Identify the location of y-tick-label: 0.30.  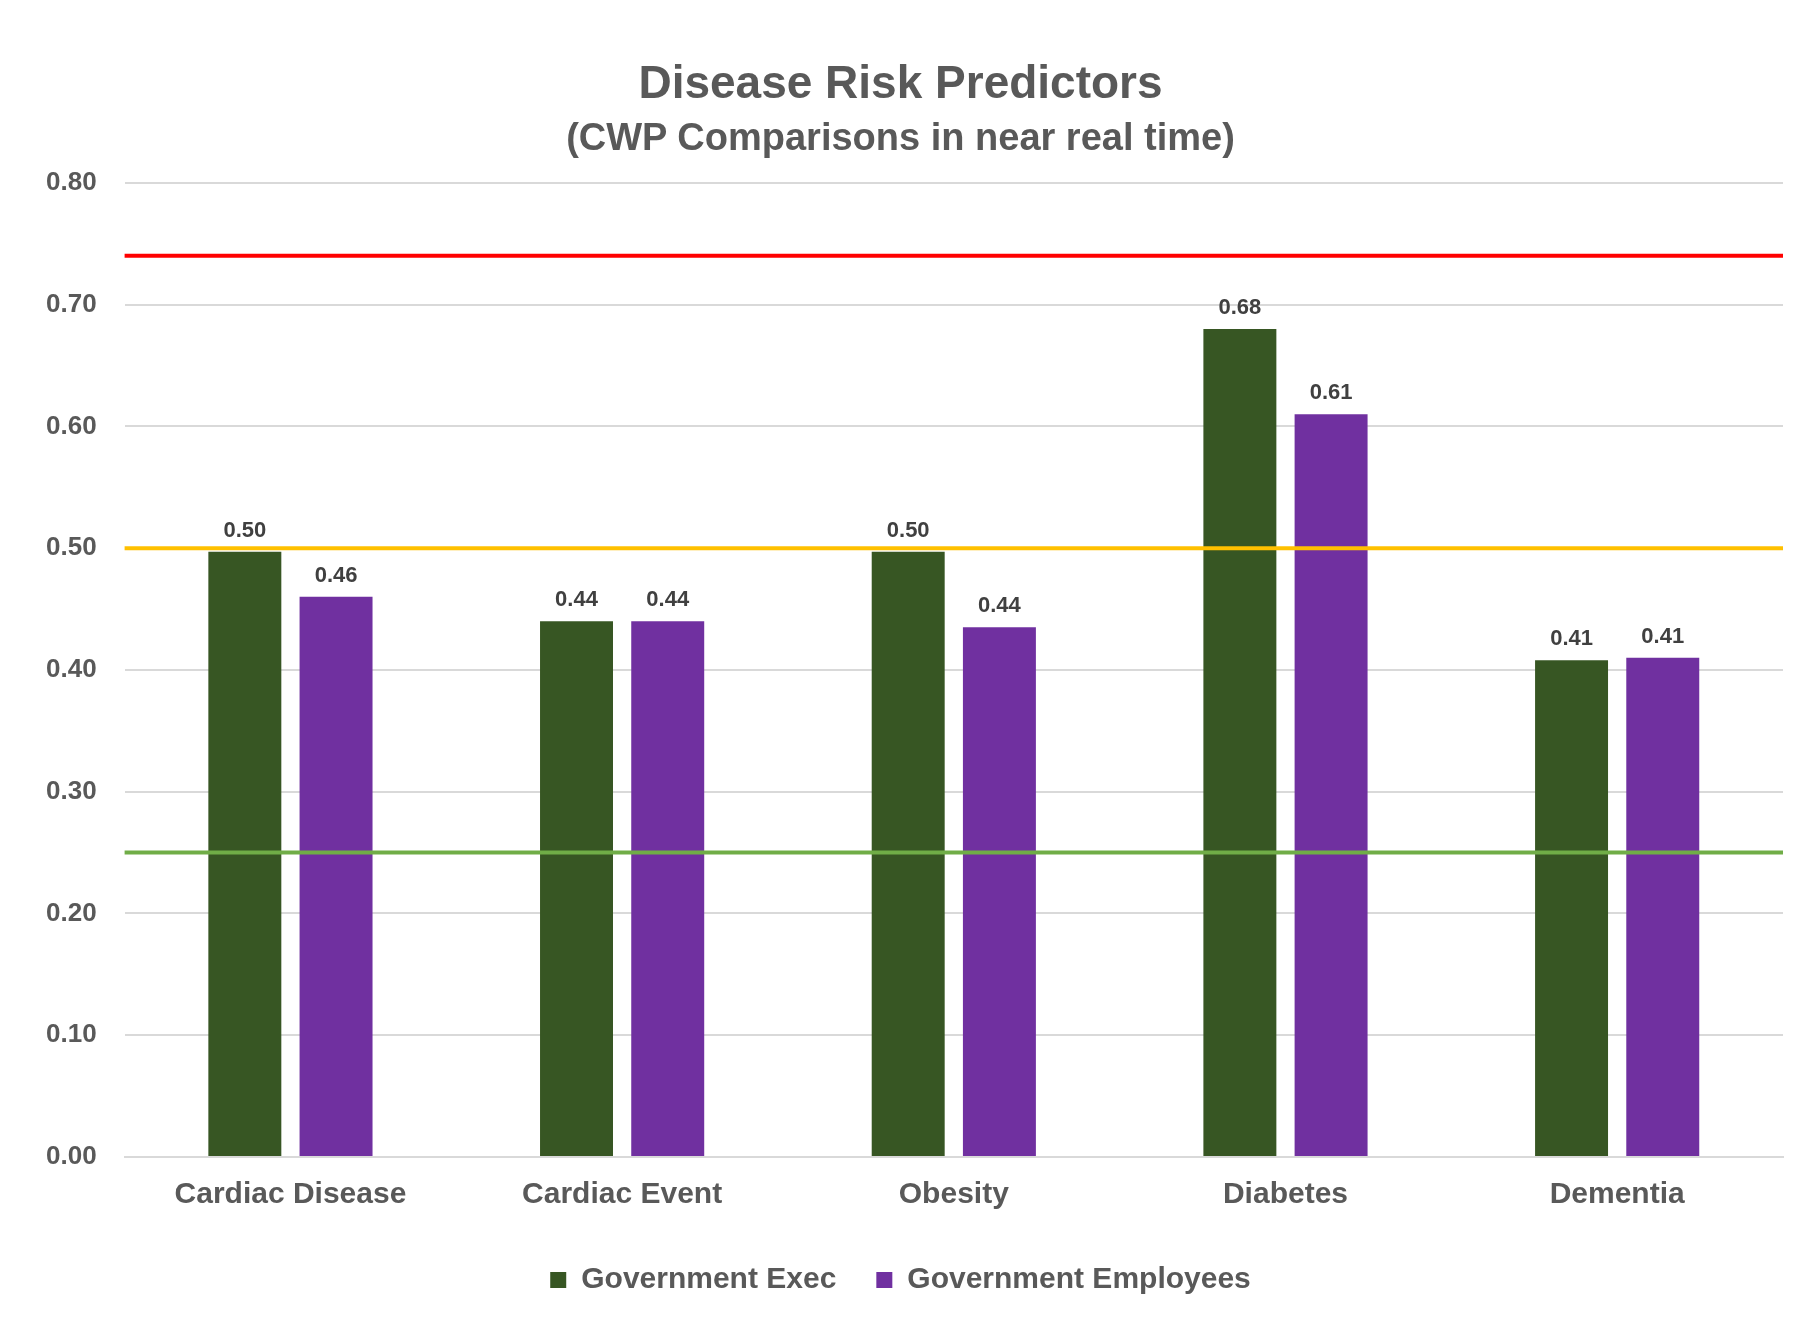
(71, 789).